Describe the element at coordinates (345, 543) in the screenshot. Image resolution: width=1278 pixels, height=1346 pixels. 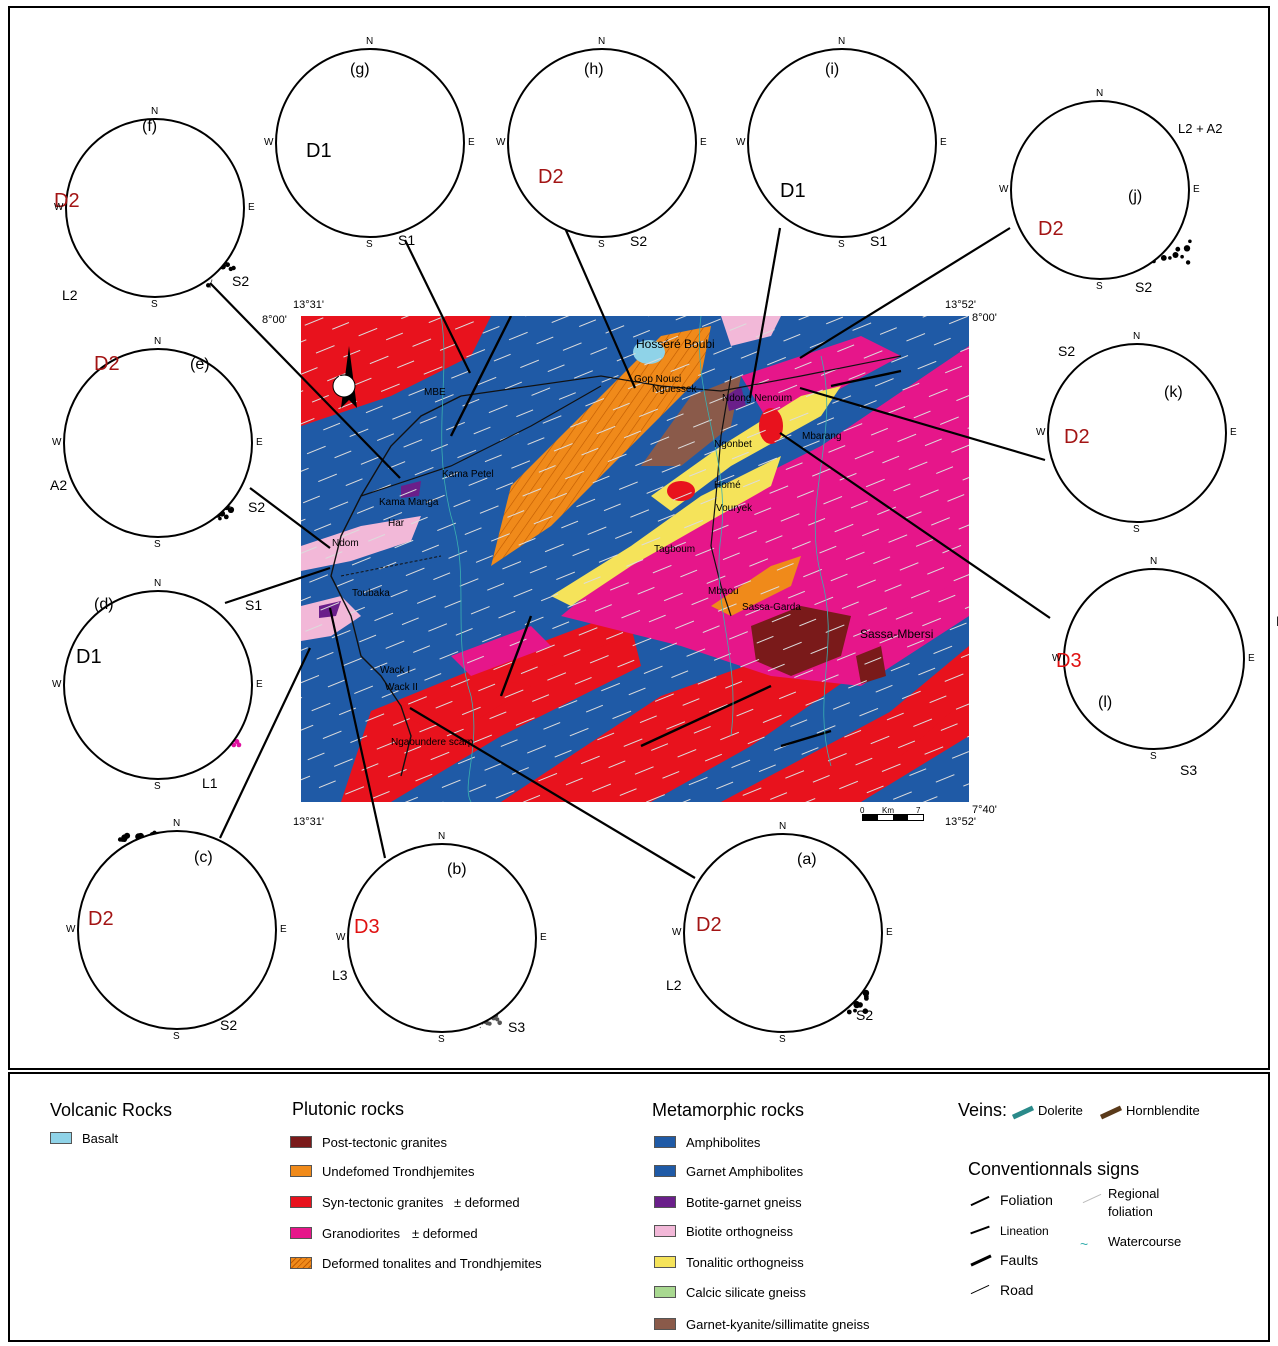
I see `place-label-10: Ndom` at that location.